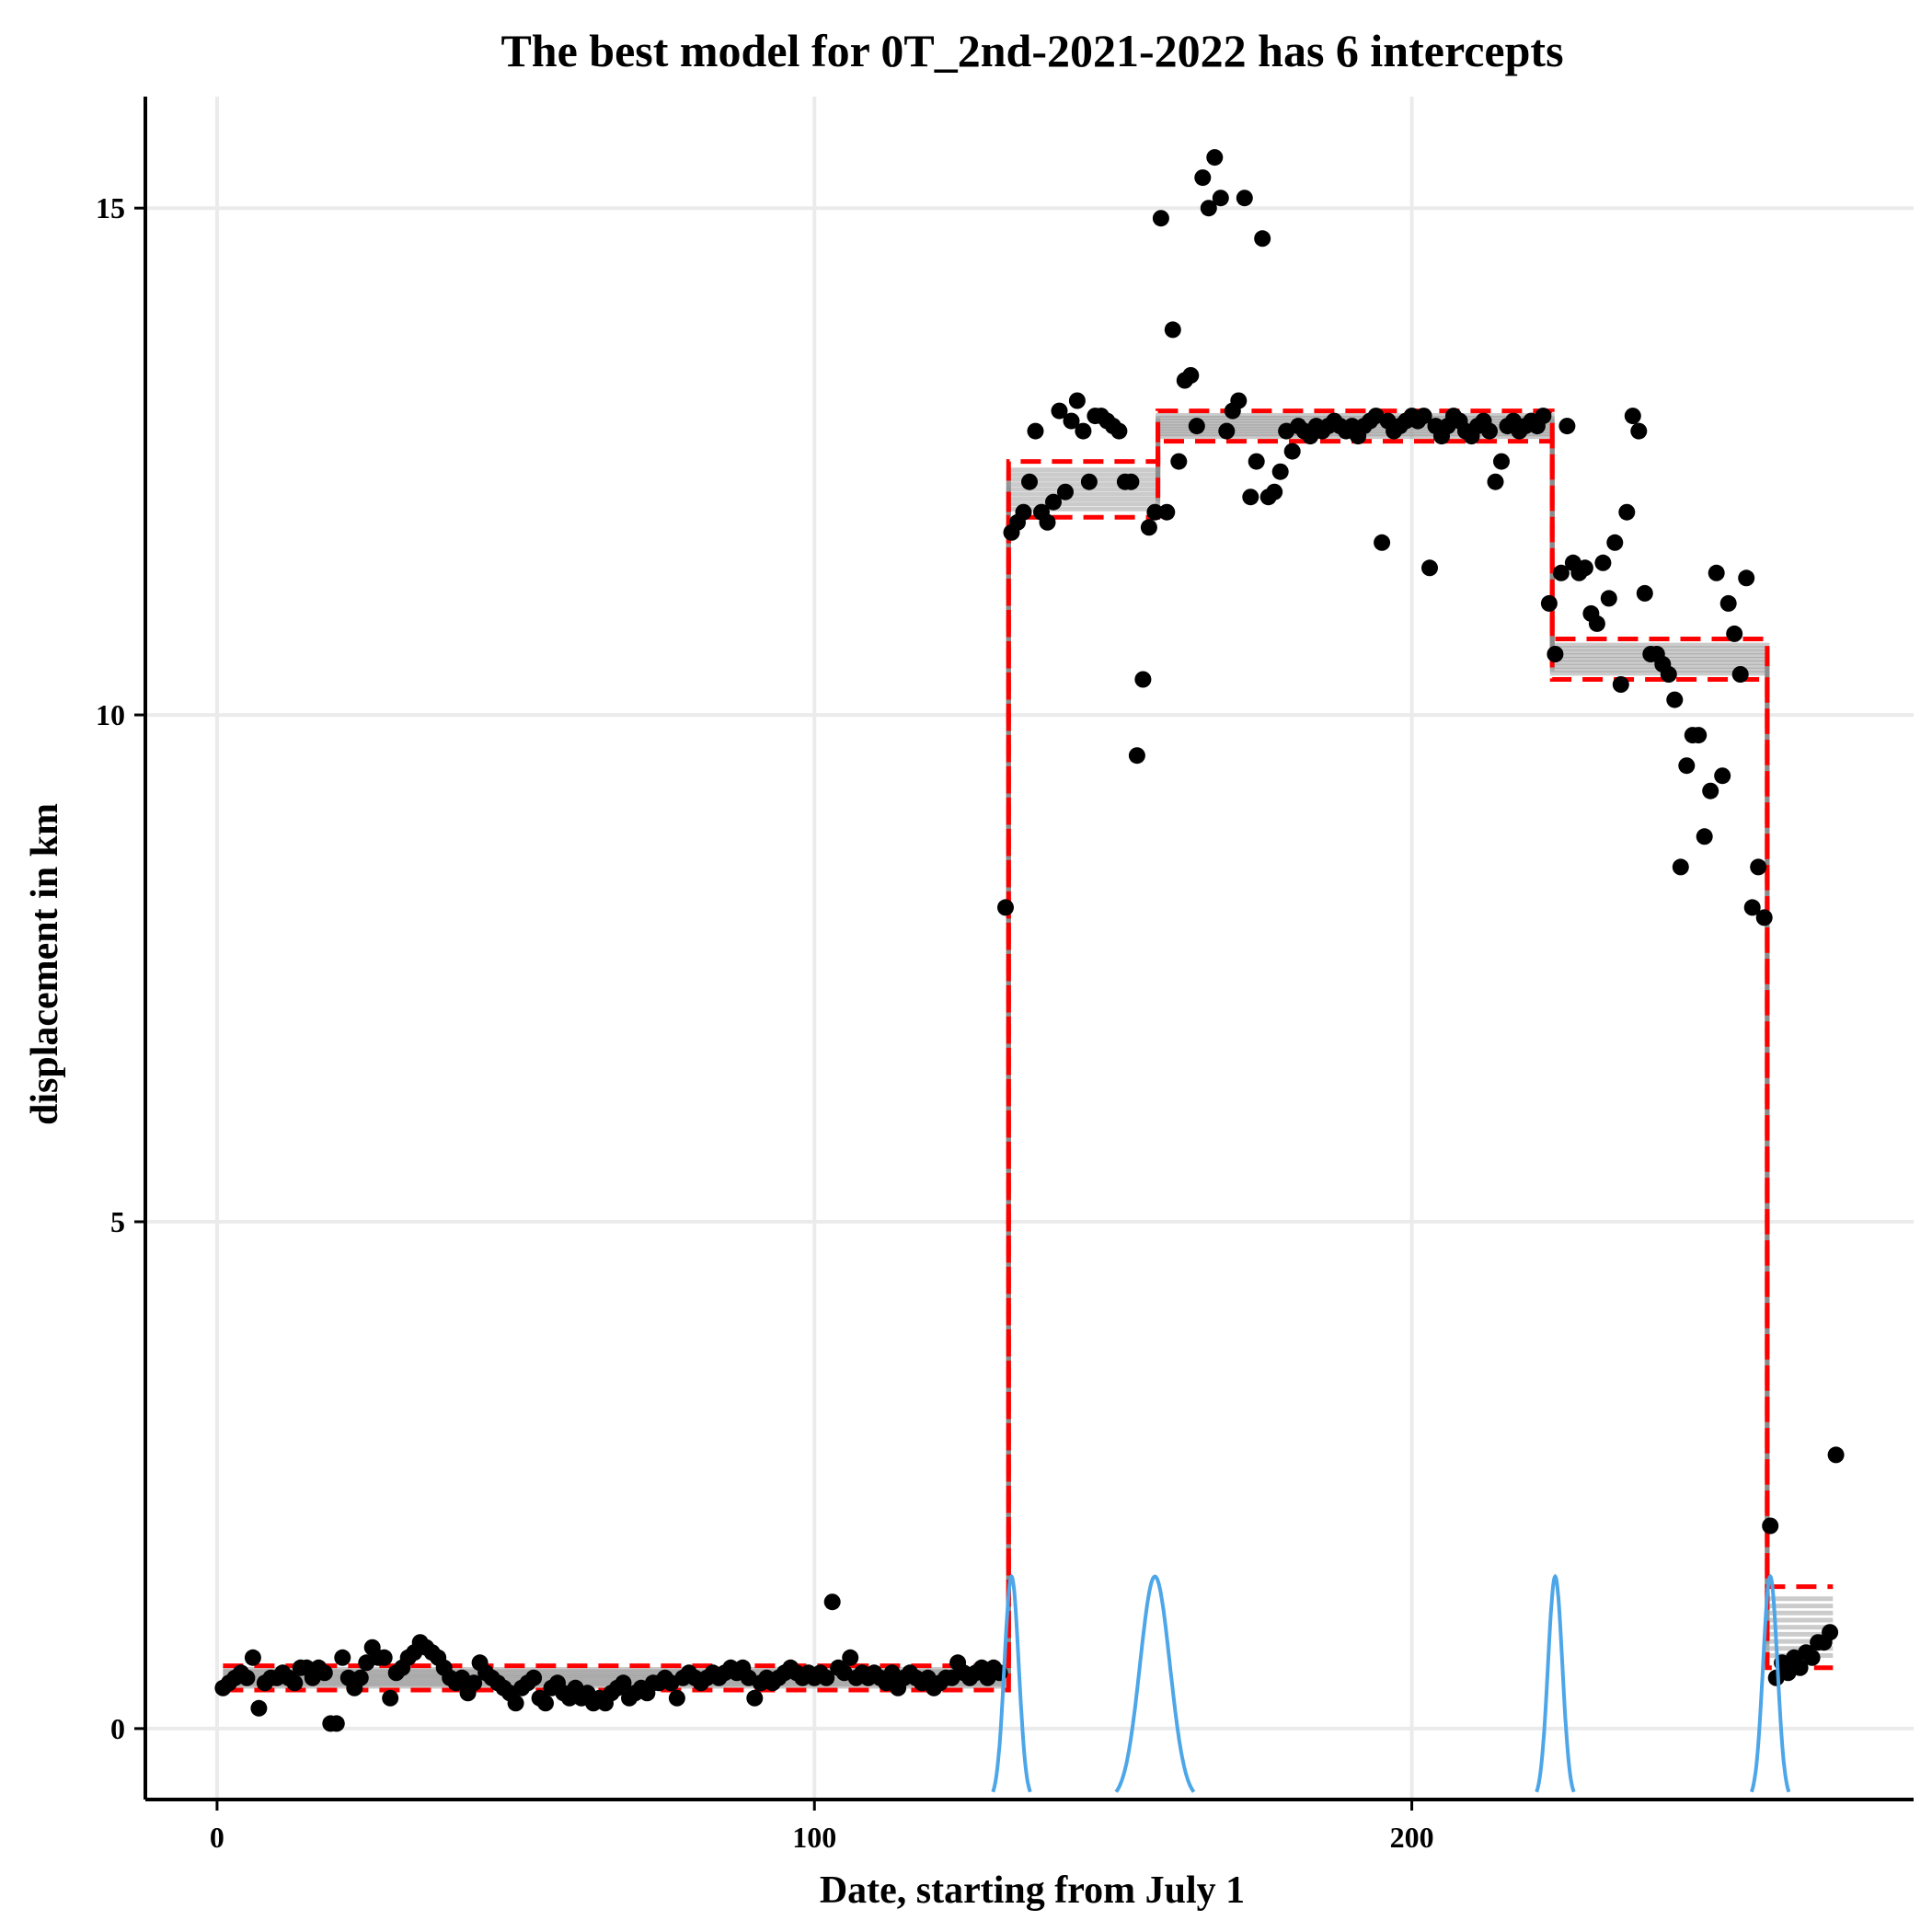 This screenshot has width=1932, height=1932. Describe the element at coordinates (1412, 1837) in the screenshot. I see `x-tick-label: 200` at that location.